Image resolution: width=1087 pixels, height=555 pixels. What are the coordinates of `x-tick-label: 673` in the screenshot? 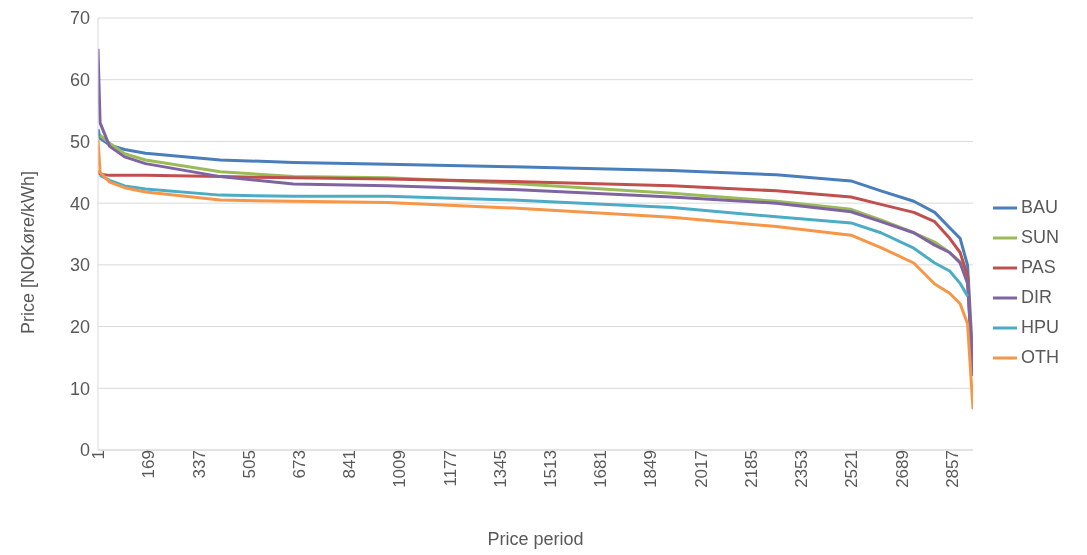 It's located at (299, 464).